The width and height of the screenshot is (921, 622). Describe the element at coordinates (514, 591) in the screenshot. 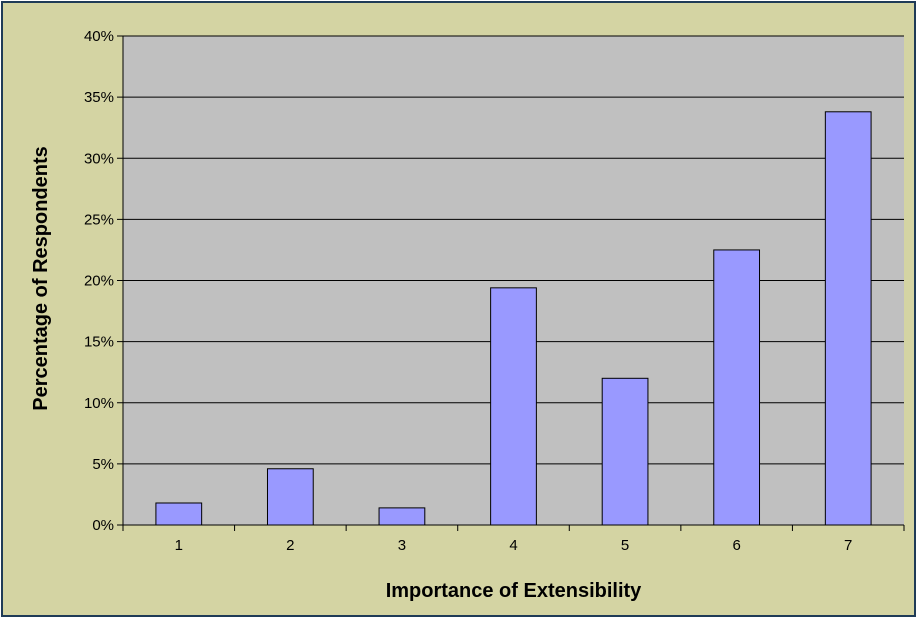

I see `x-axis-title: Importance of Extensibility` at that location.